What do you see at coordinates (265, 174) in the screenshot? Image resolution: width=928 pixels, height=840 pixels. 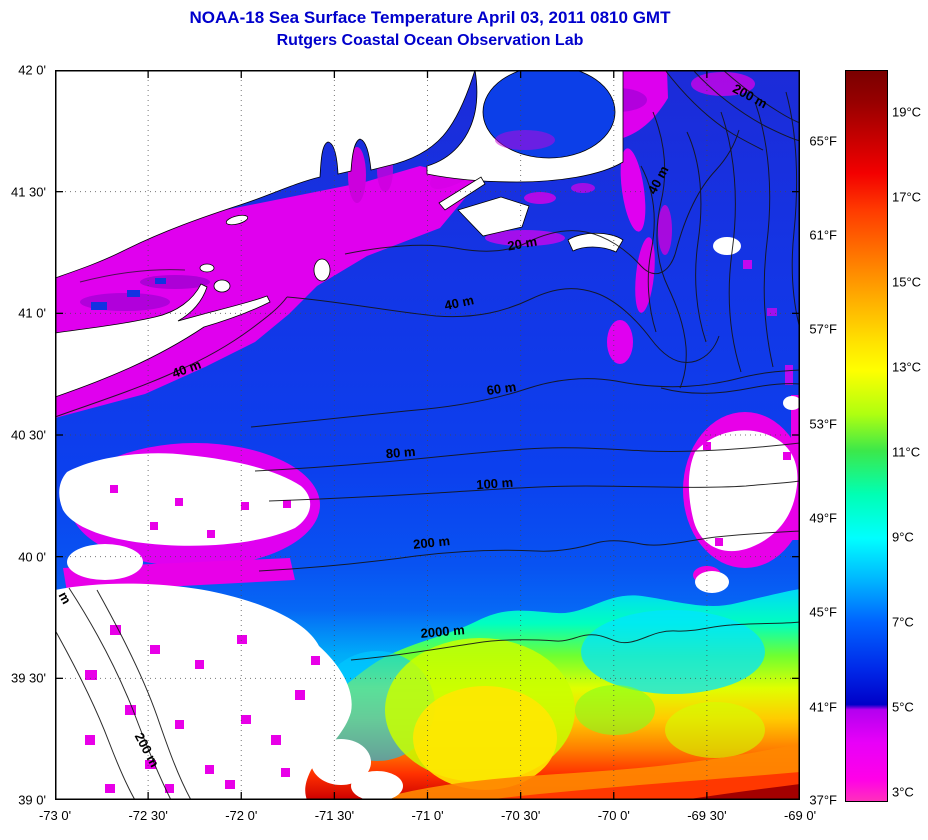 I see `land-mainland-newengland` at bounding box center [265, 174].